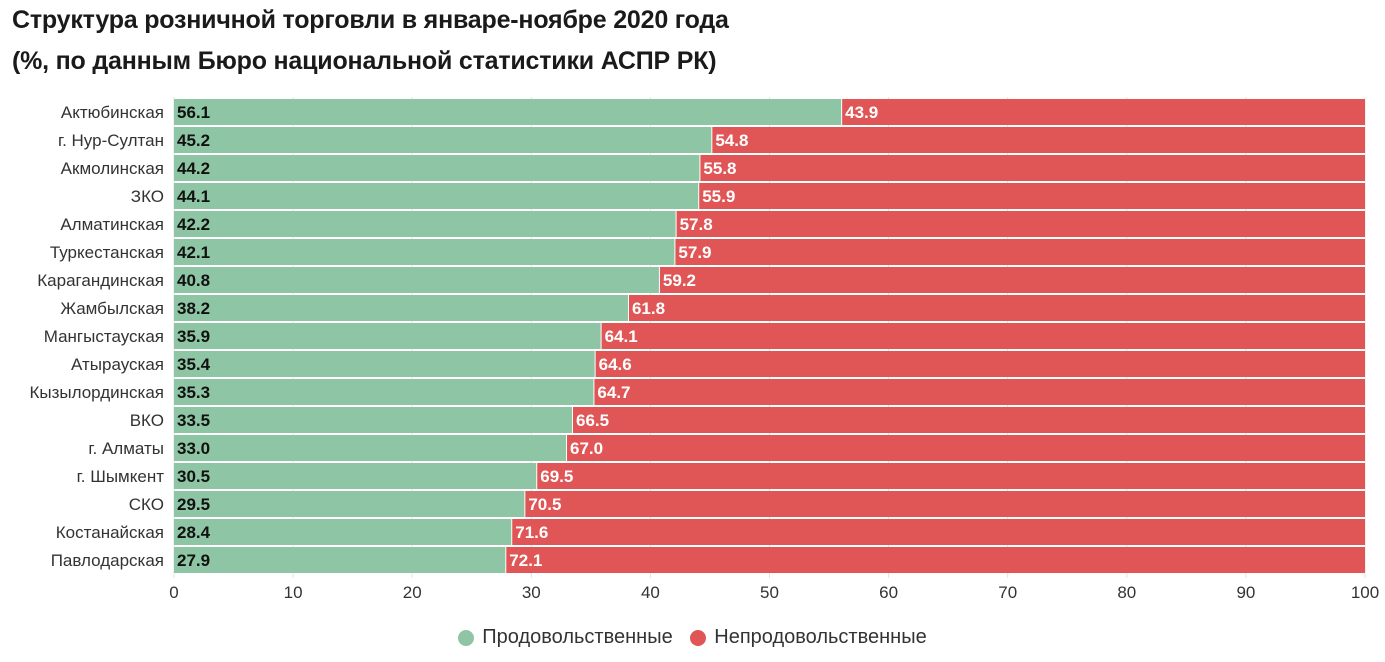 Image resolution: width=1385 pixels, height=662 pixels. I want to click on data-label-food: 35.9, so click(193, 336).